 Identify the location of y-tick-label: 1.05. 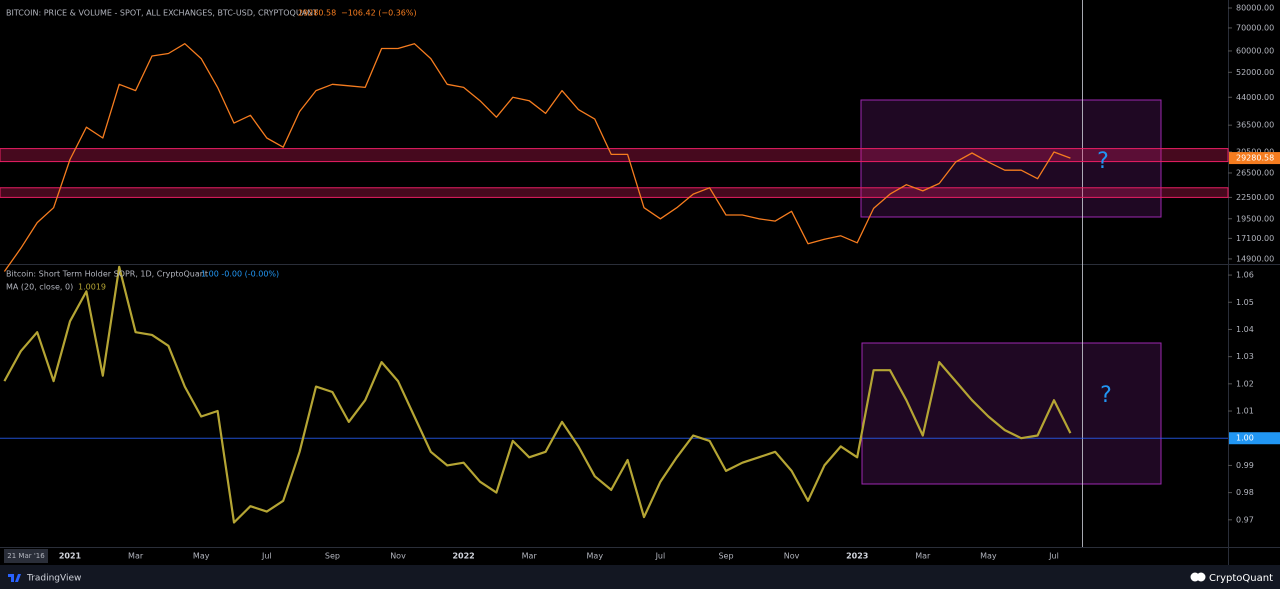
(1245, 302).